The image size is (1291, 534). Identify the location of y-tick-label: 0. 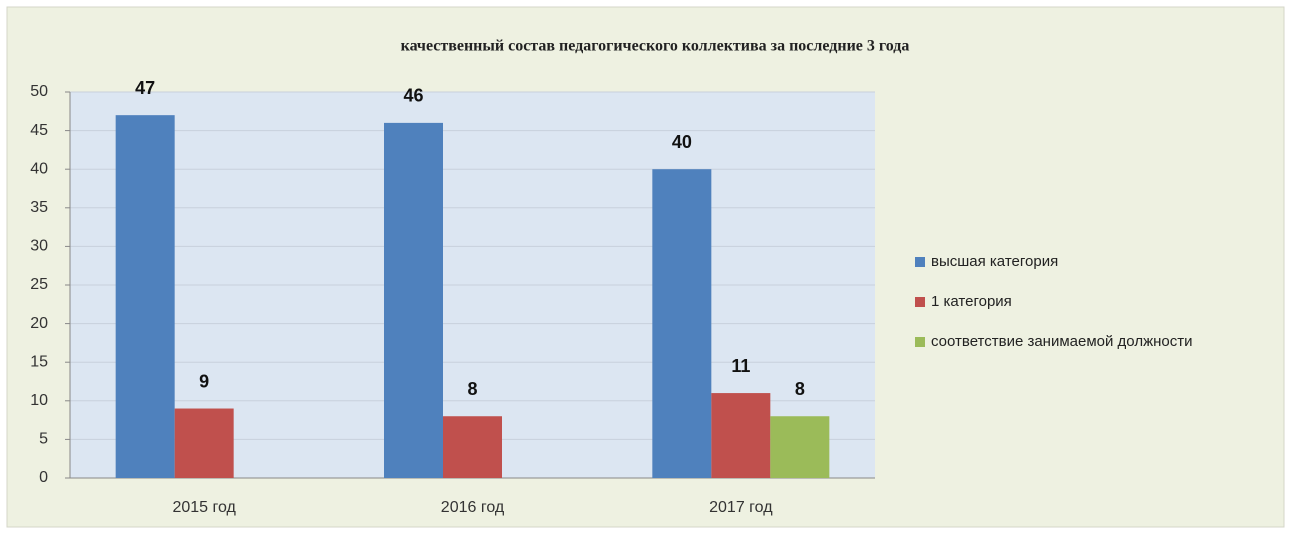
(43, 477).